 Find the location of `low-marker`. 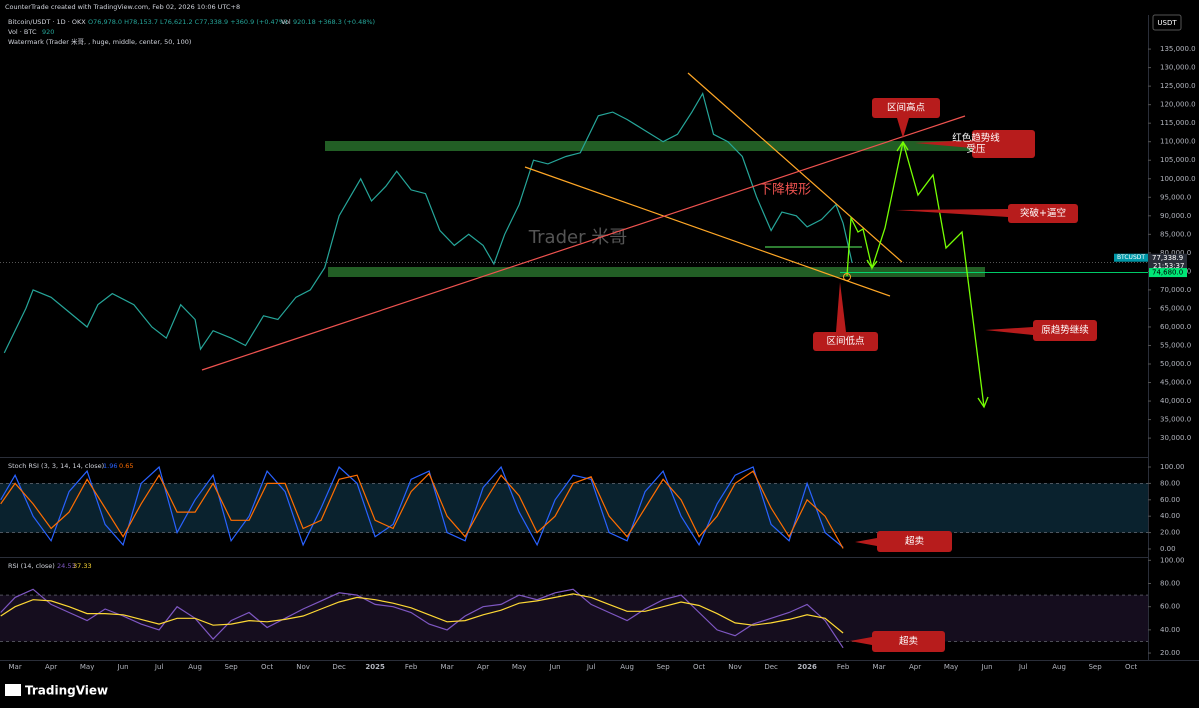

low-marker is located at coordinates (847, 277).